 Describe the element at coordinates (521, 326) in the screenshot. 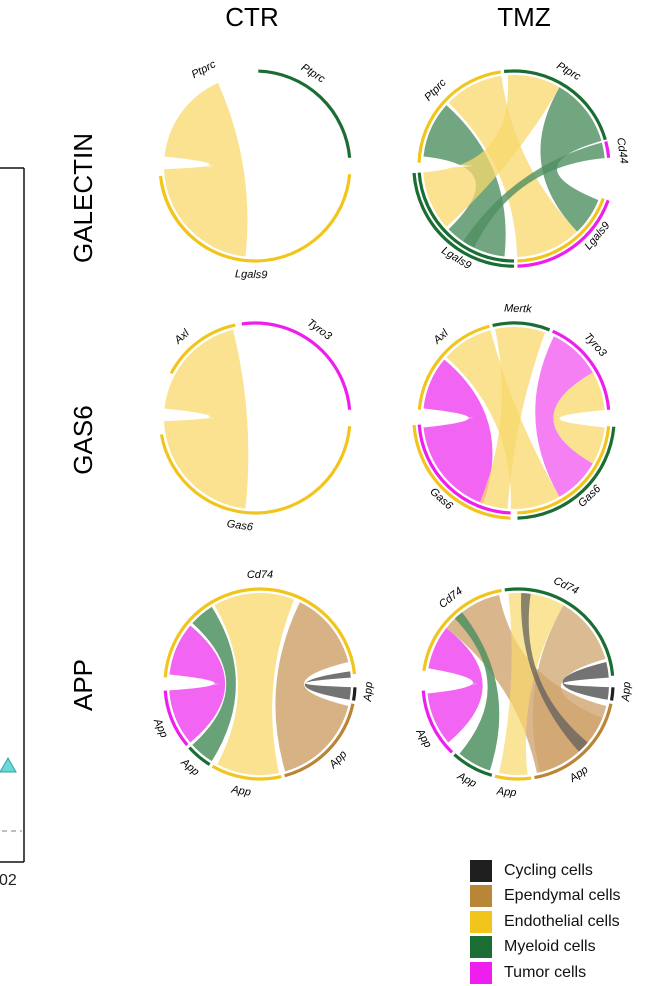

I see `sector-arc-mertk` at that location.